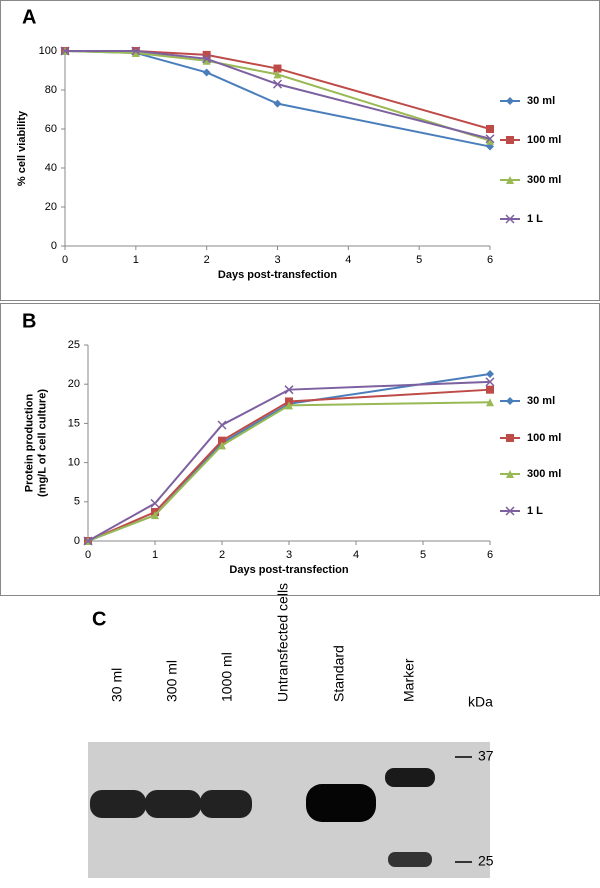 The height and width of the screenshot is (888, 600). Describe the element at coordinates (77, 502) in the screenshot. I see `y-tick-label: 5` at that location.